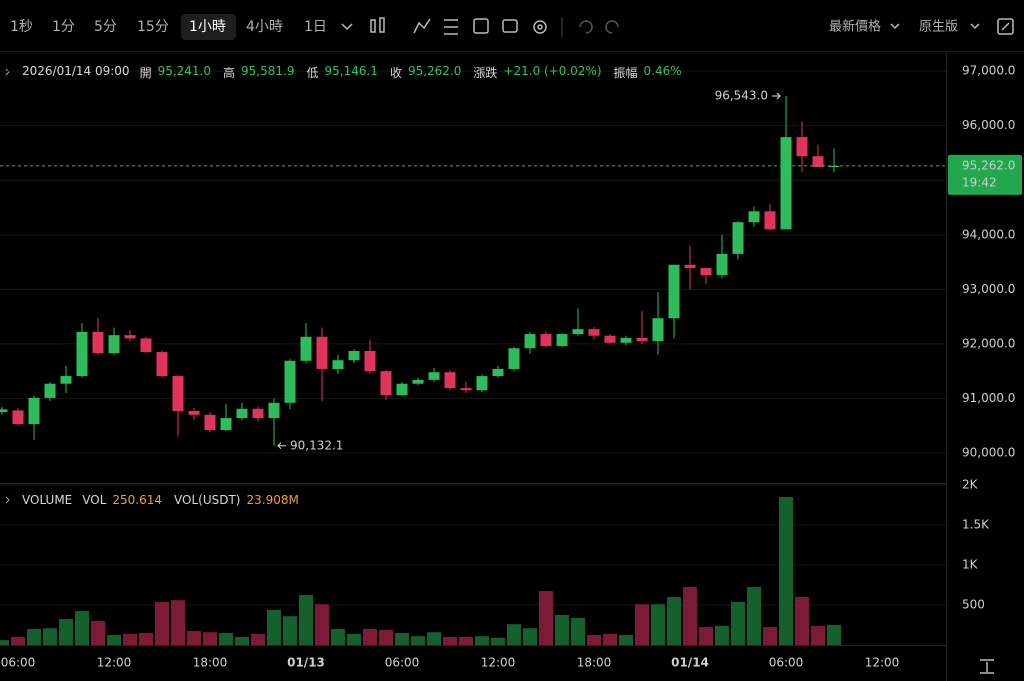 The width and height of the screenshot is (1024, 681). Describe the element at coordinates (7, 500) in the screenshot. I see `collapse-icon` at that location.